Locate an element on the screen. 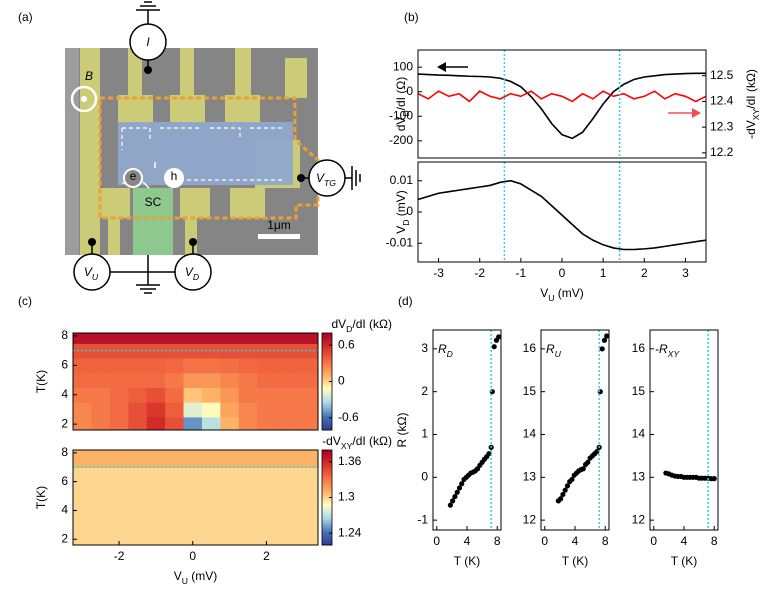  device-label: VU is located at coordinates (91, 273).